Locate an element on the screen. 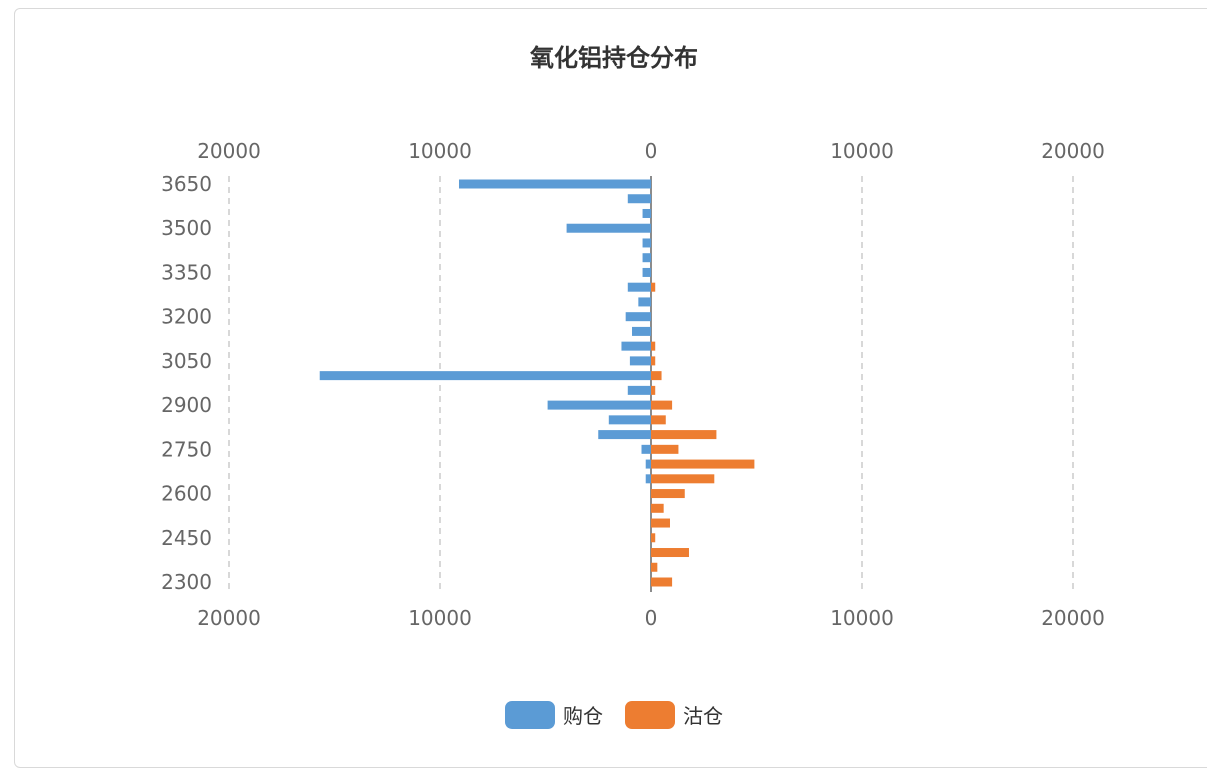 Image resolution: width=1207 pixels, height=768 pixels. legend-item-series-1: 沽仓 is located at coordinates (674, 714).